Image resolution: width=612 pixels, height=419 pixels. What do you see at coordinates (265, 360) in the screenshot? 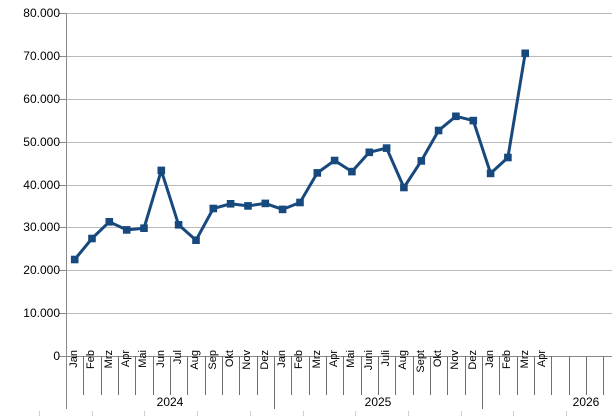
I see `month-label: Dez` at bounding box center [265, 360].